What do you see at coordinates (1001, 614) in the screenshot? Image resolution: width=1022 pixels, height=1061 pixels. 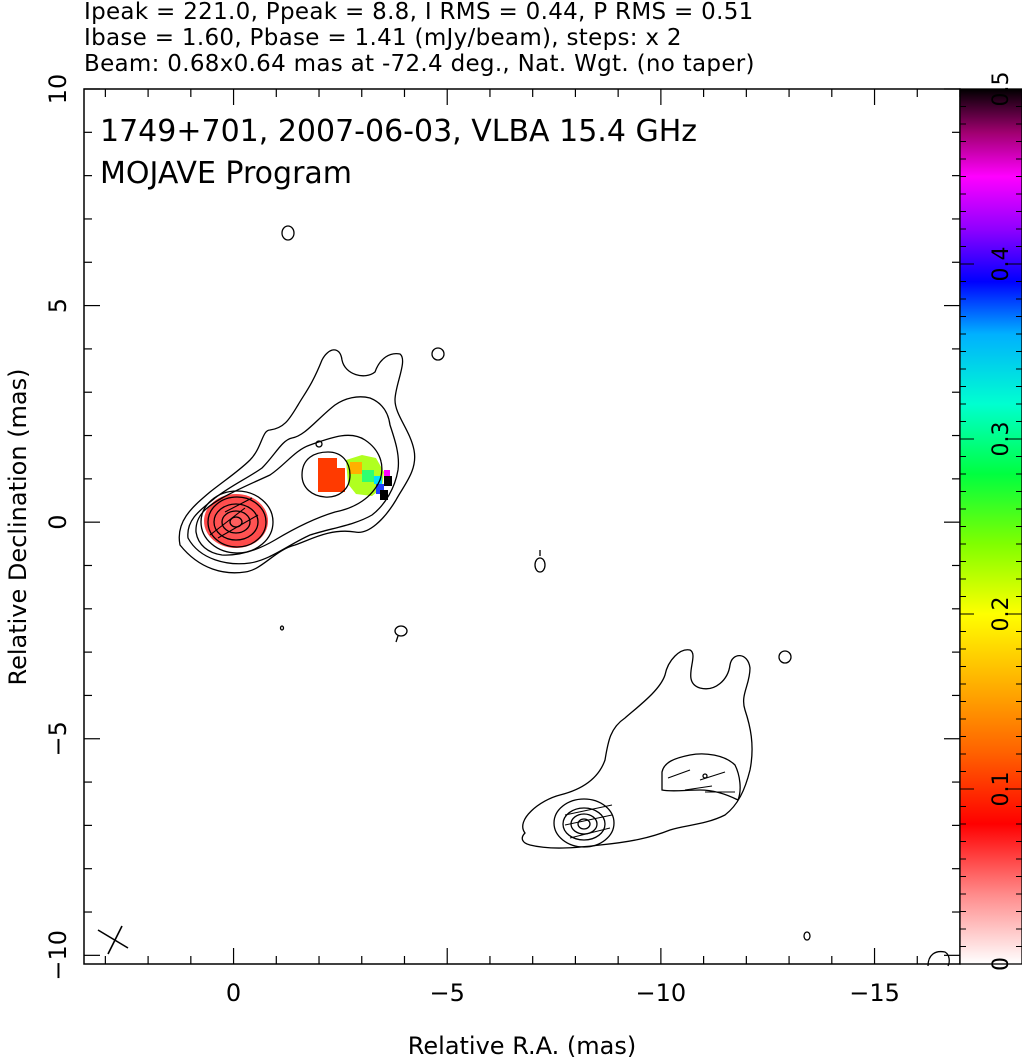 I see `colorbar-tick-label: 0.2` at bounding box center [1001, 614].